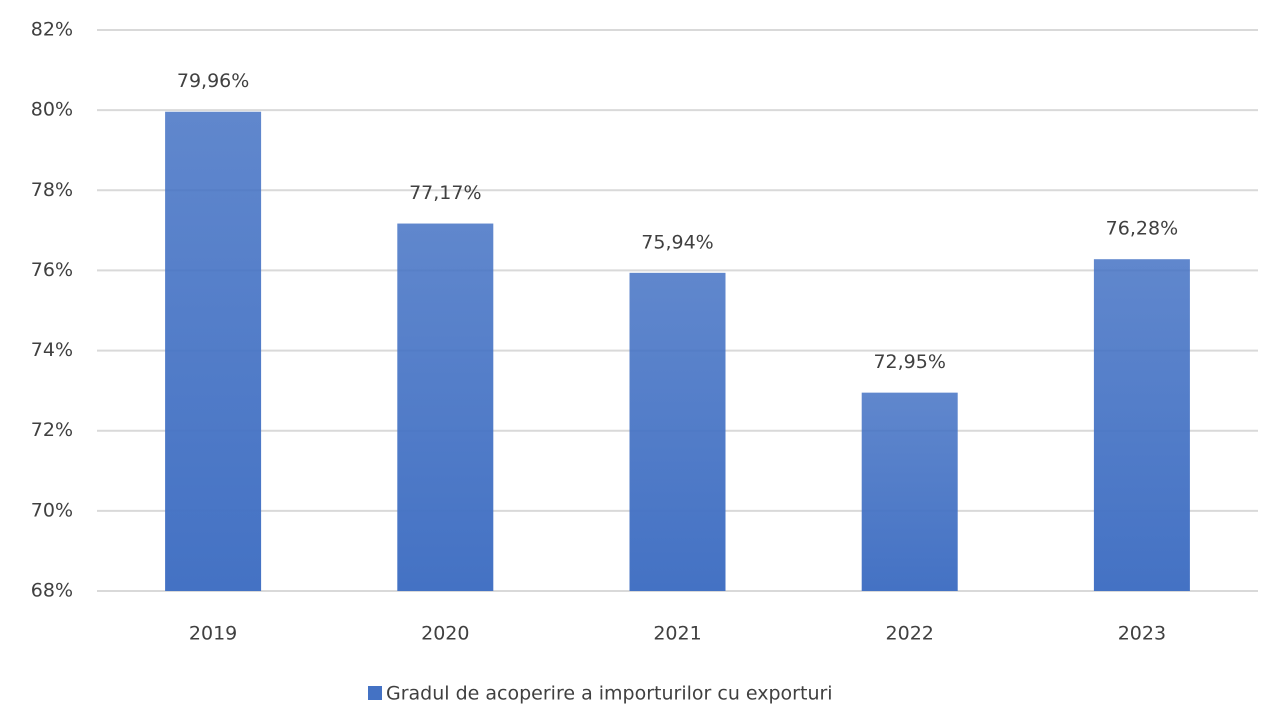 This screenshot has height=711, width=1261. Describe the element at coordinates (909, 362) in the screenshot. I see `value-label: 72,95%` at that location.